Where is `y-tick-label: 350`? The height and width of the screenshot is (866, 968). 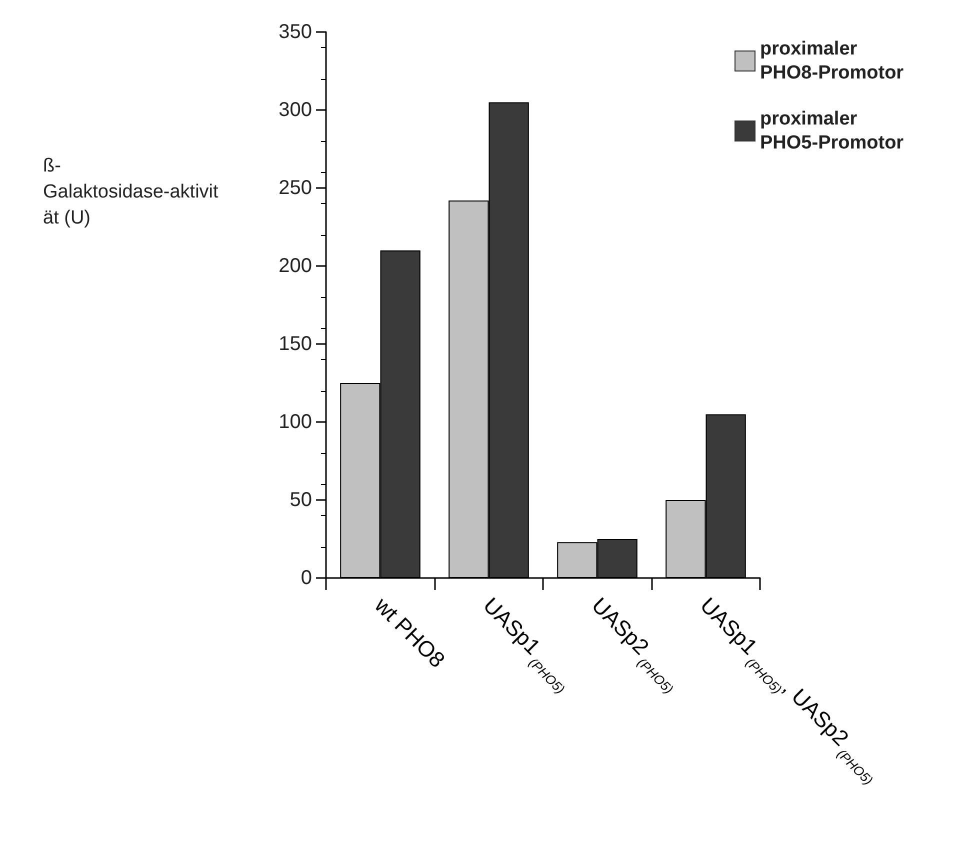
y-tick-label: 350 is located at coordinates (295, 32).